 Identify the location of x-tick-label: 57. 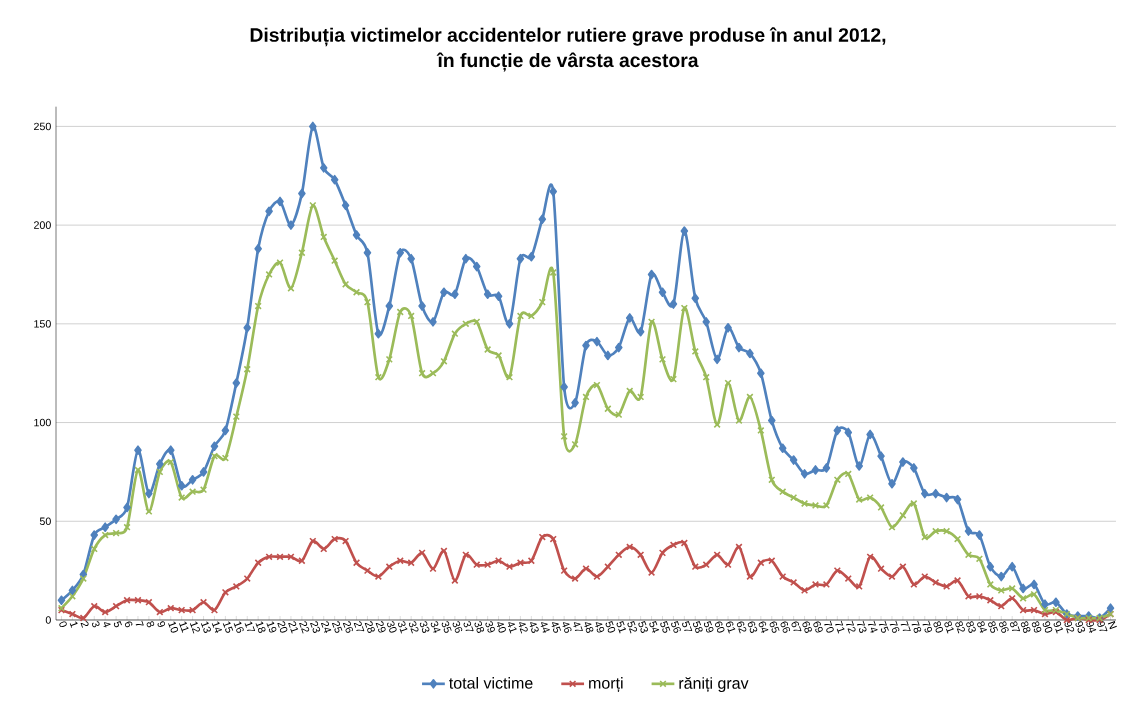
(687, 626).